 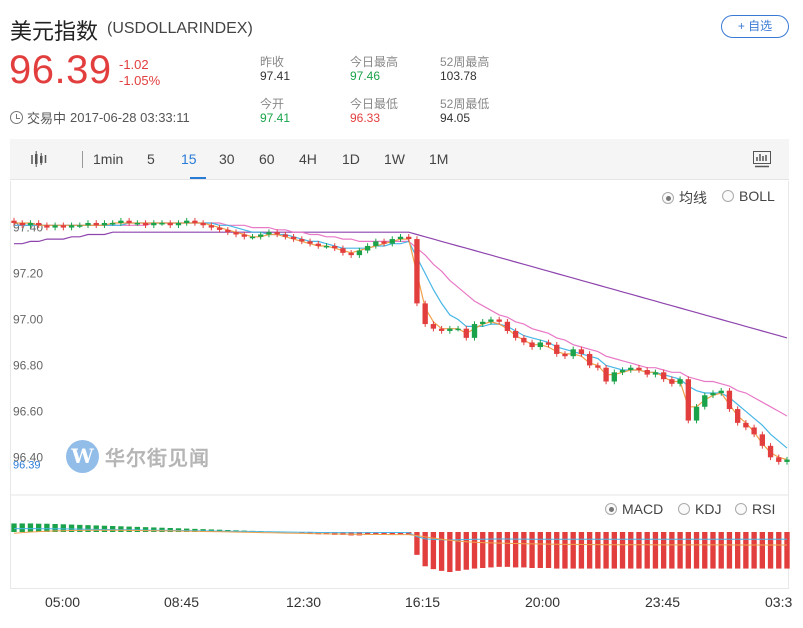 I want to click on stat-label: 今开, so click(x=272, y=104).